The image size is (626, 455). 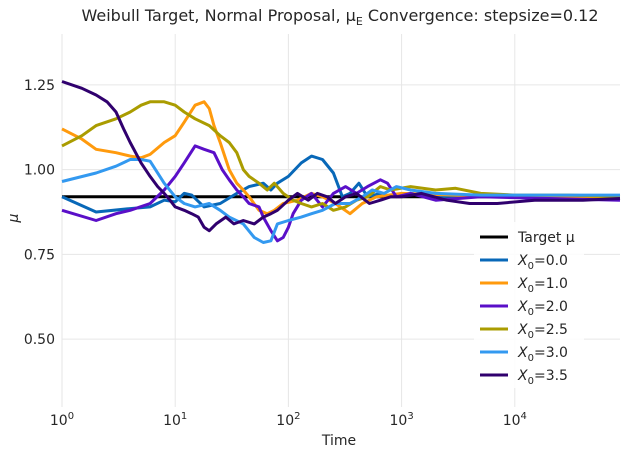 What do you see at coordinates (39, 340) in the screenshot?
I see `y-tick-label: 0.50` at bounding box center [39, 340].